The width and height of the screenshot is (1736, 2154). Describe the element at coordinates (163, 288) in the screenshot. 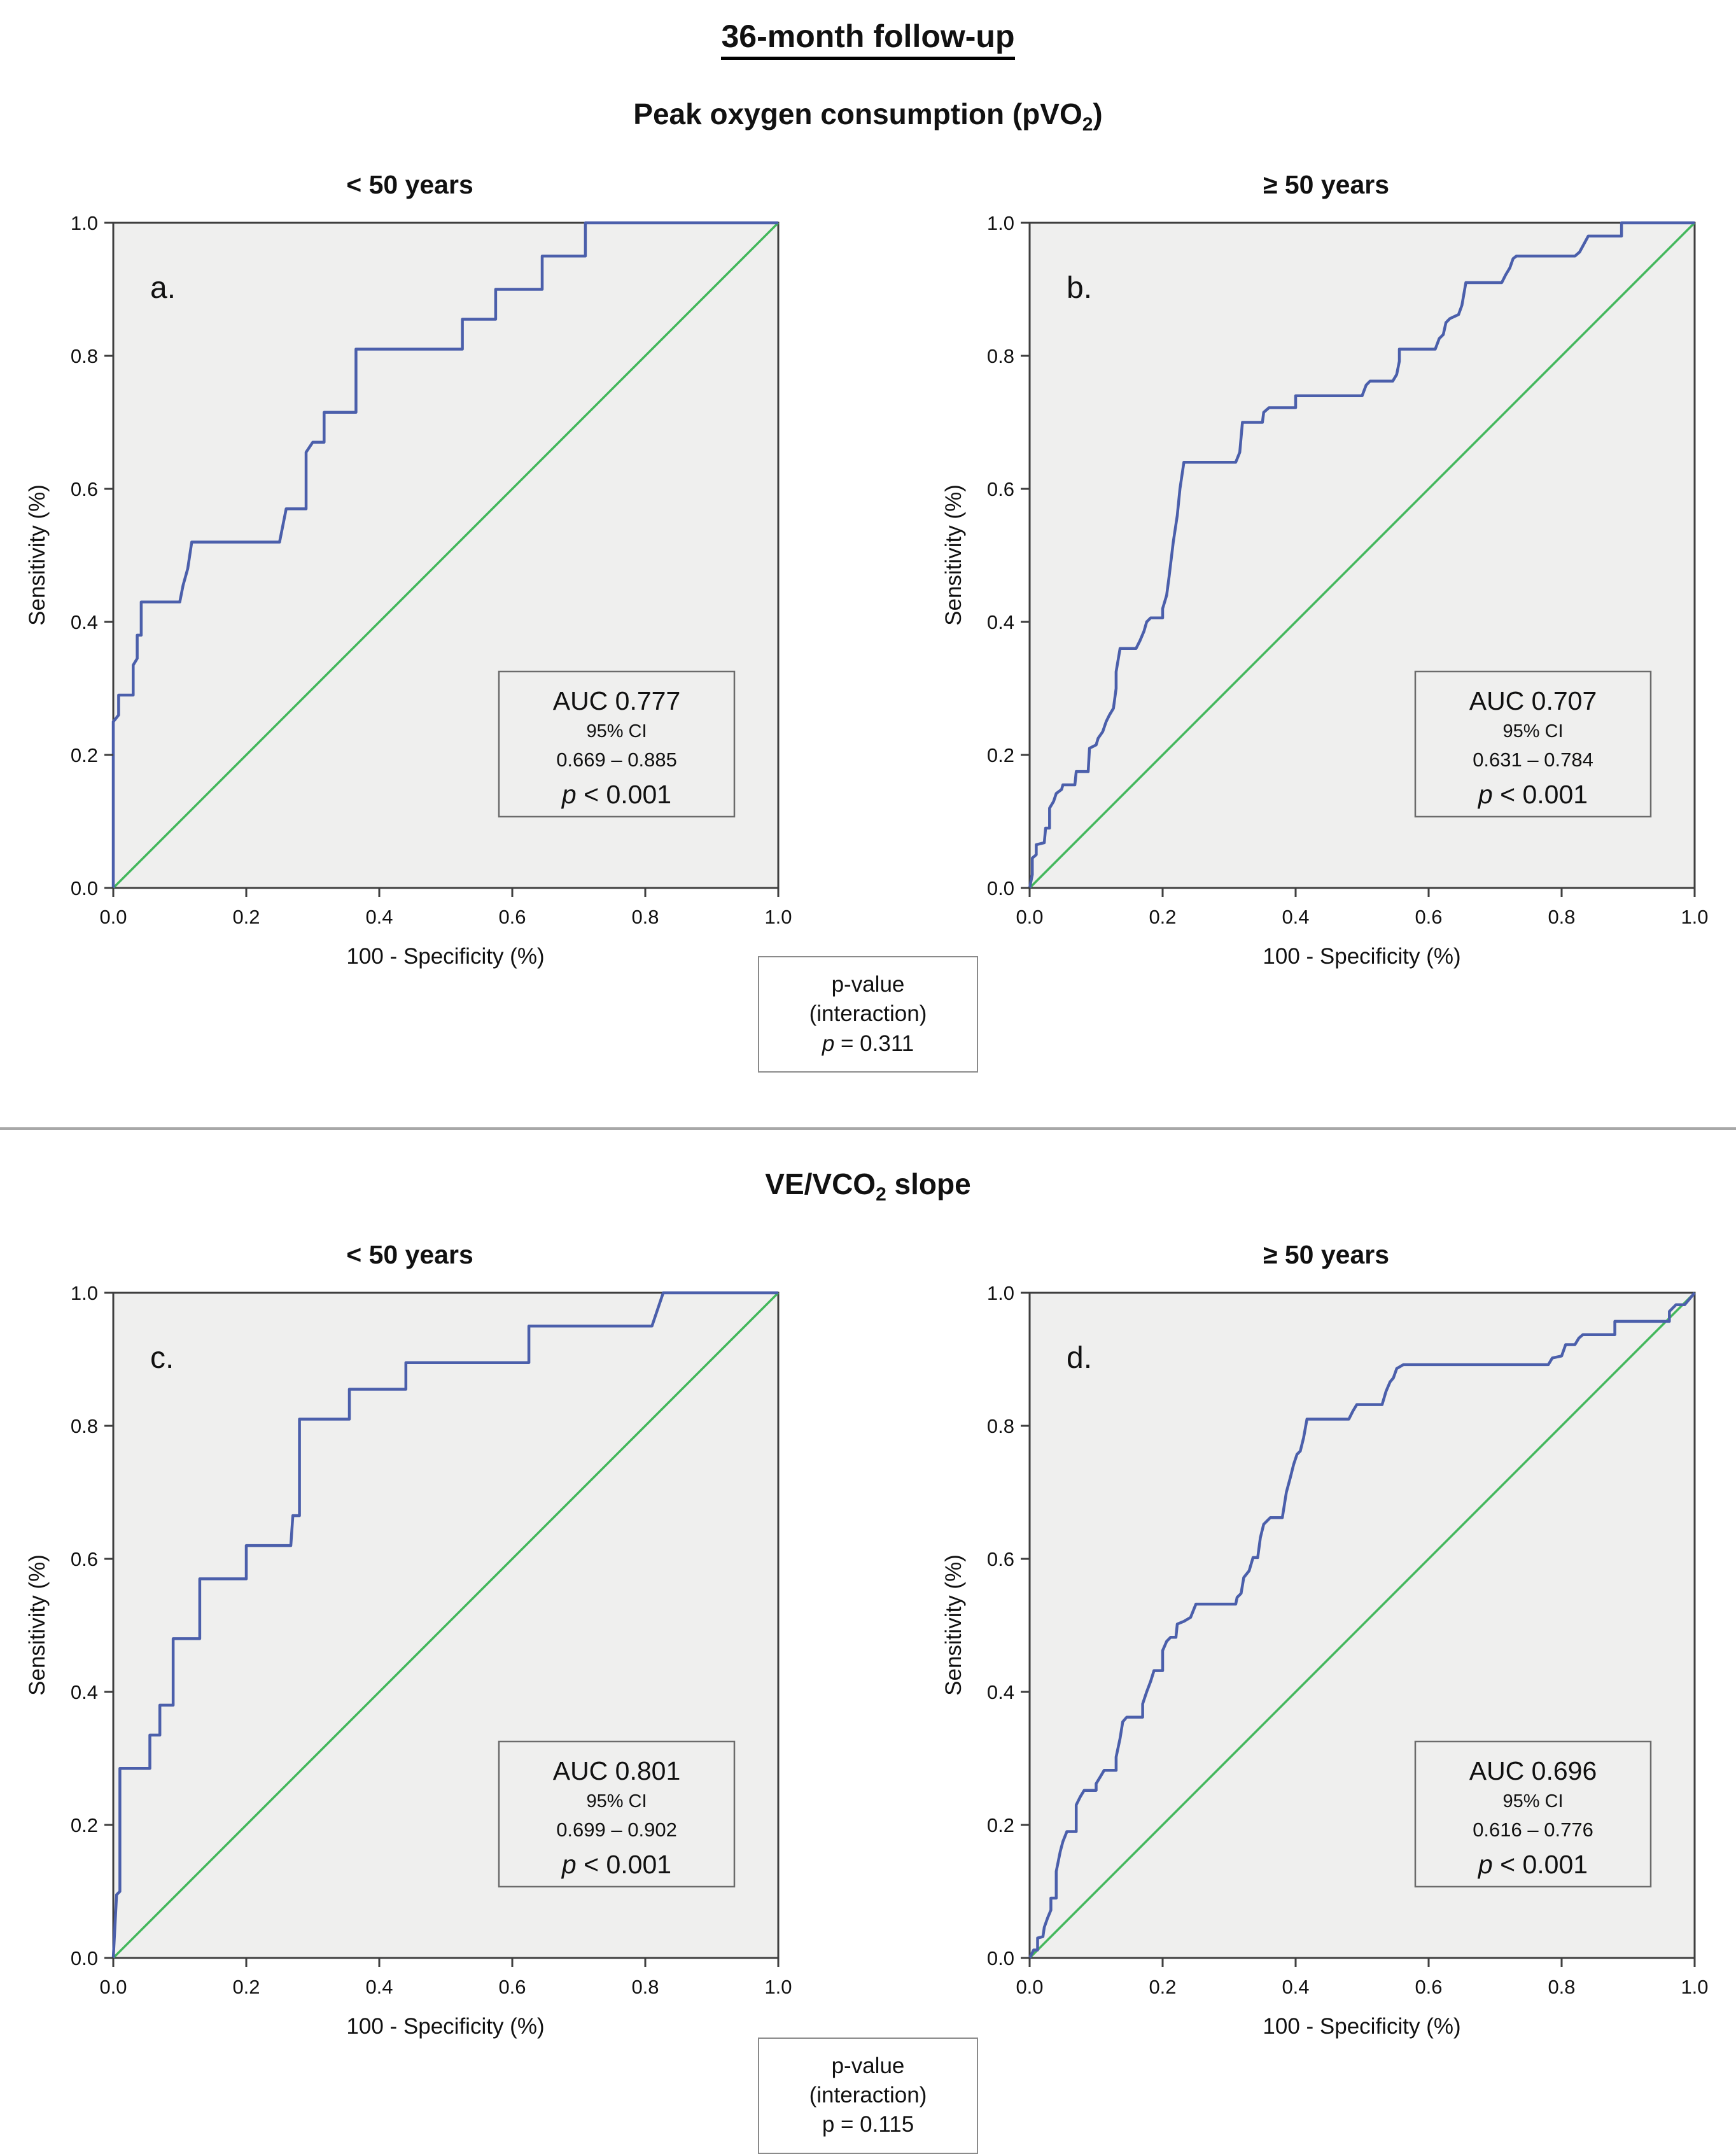

I see `panel-letter: a.` at that location.